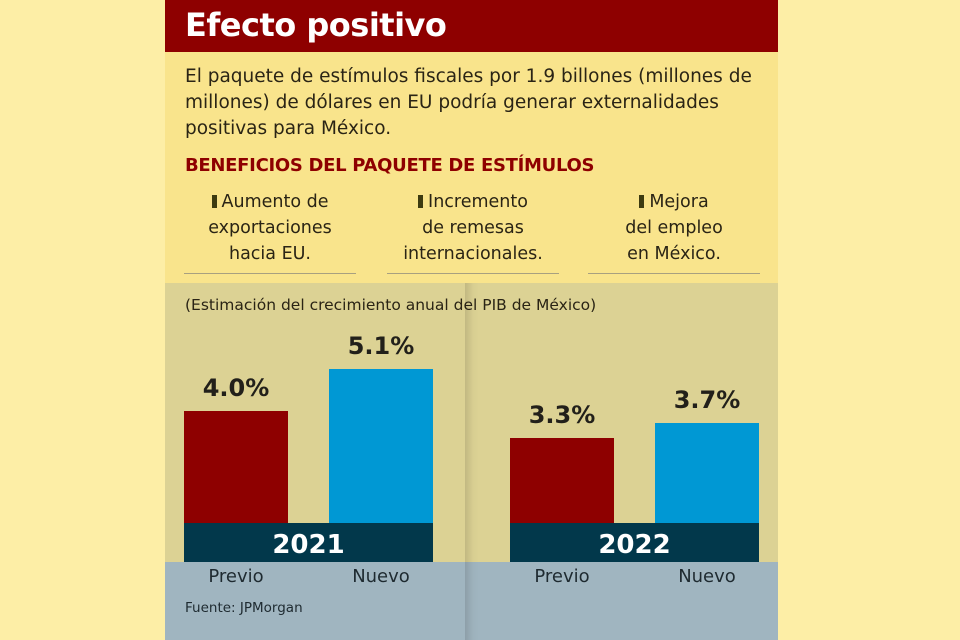  What do you see at coordinates (269, 254) in the screenshot?
I see `benefit-line: hacia EU.` at bounding box center [269, 254].